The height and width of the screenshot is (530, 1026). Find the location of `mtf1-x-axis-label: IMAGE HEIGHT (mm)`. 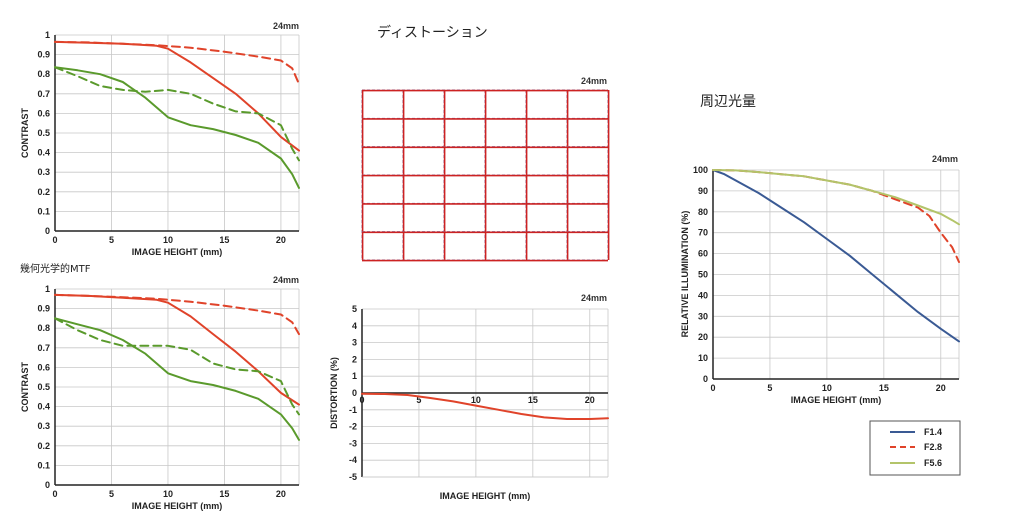

mtf1-x-axis-label: IMAGE HEIGHT (mm) is located at coordinates (177, 252).